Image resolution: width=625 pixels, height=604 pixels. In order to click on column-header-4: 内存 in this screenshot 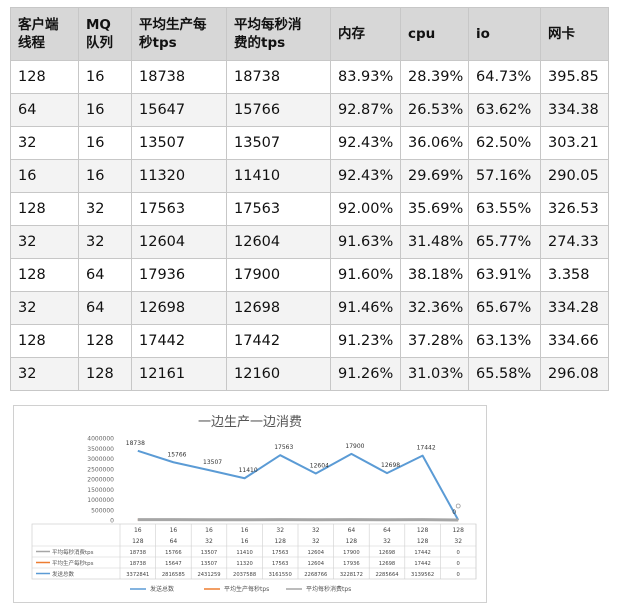, I will do `click(365, 34)`.